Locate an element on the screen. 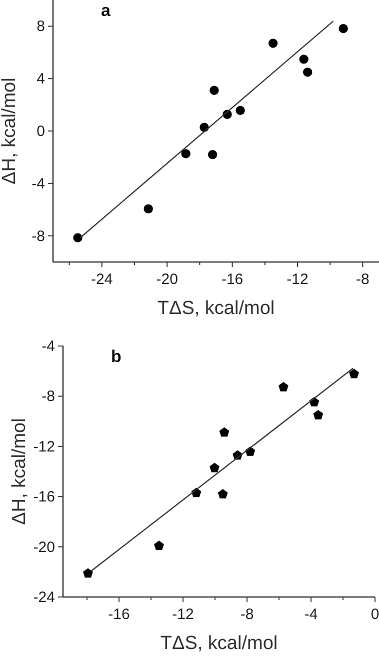  y-tick-label: -16 is located at coordinates (44, 497).